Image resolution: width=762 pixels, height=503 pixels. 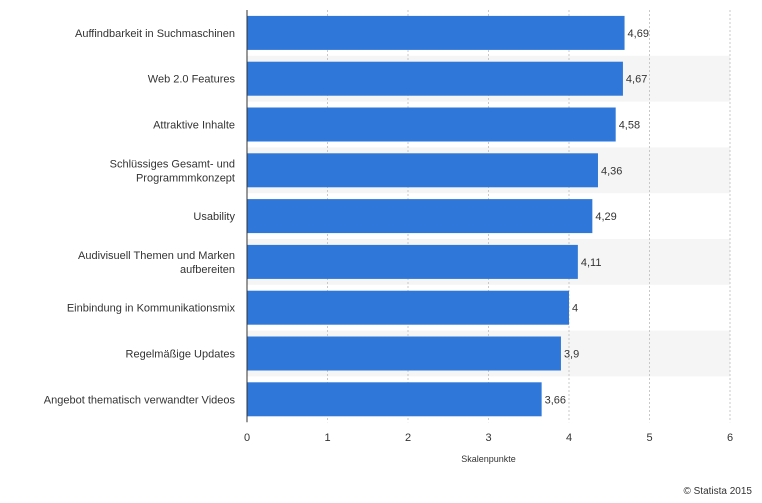 I want to click on x-tick-label: 5, so click(x=649, y=438).